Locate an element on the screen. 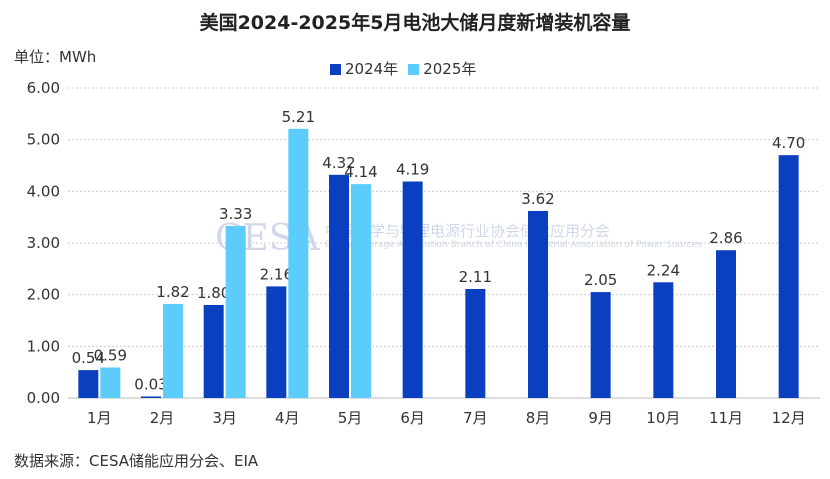 The image size is (830, 479). x-tick-label: 5月 is located at coordinates (350, 418).